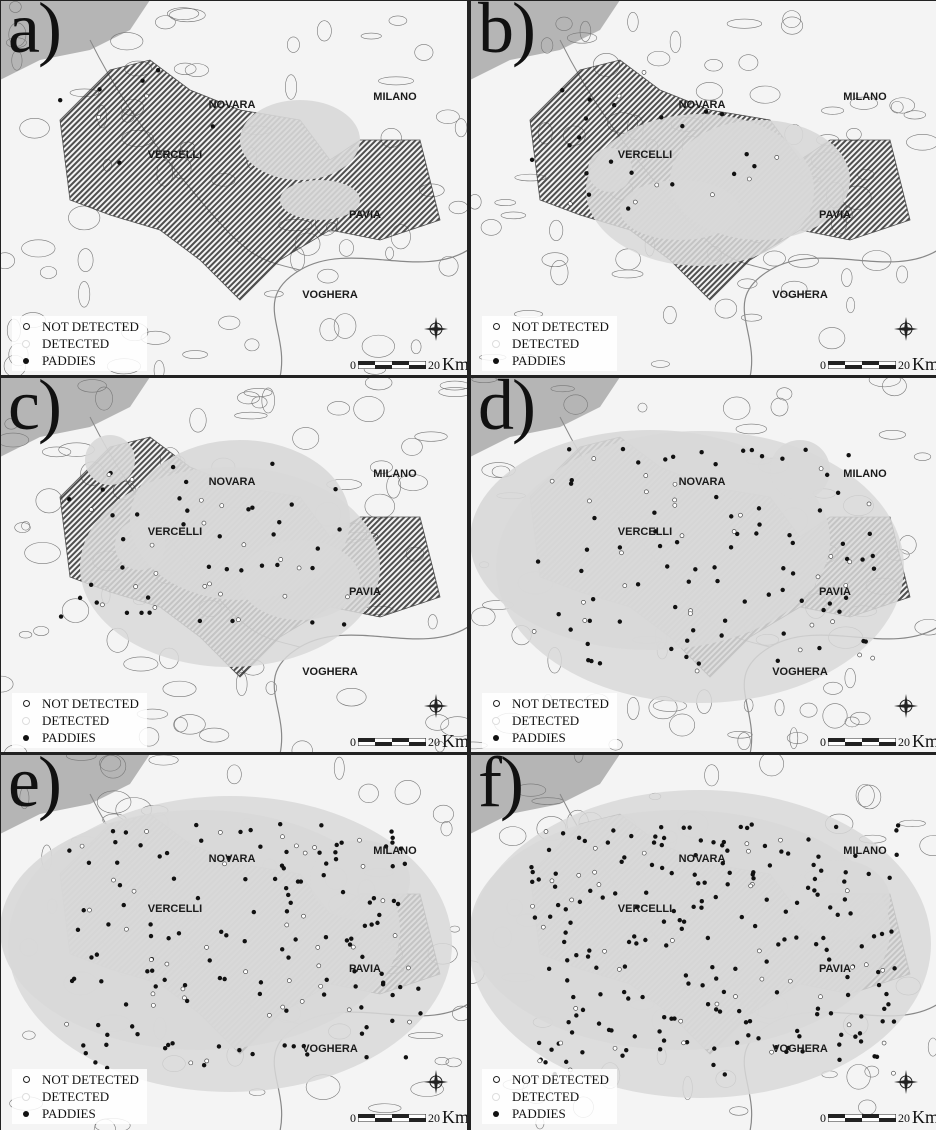 This screenshot has width=936, height=1130. Describe the element at coordinates (496, 327) in the screenshot. I see `not-detected-symbol` at that location.